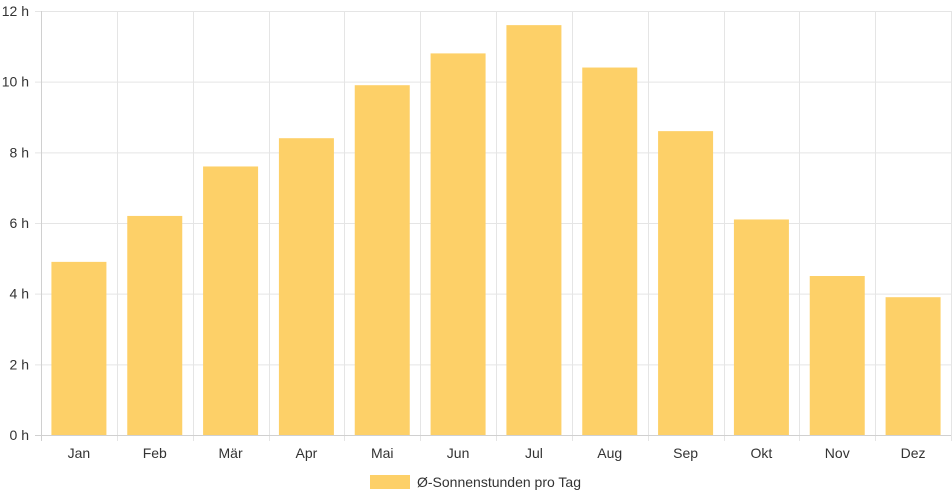 The width and height of the screenshot is (952, 500). What do you see at coordinates (307, 453) in the screenshot?
I see `x-tick-label: Apr` at bounding box center [307, 453].